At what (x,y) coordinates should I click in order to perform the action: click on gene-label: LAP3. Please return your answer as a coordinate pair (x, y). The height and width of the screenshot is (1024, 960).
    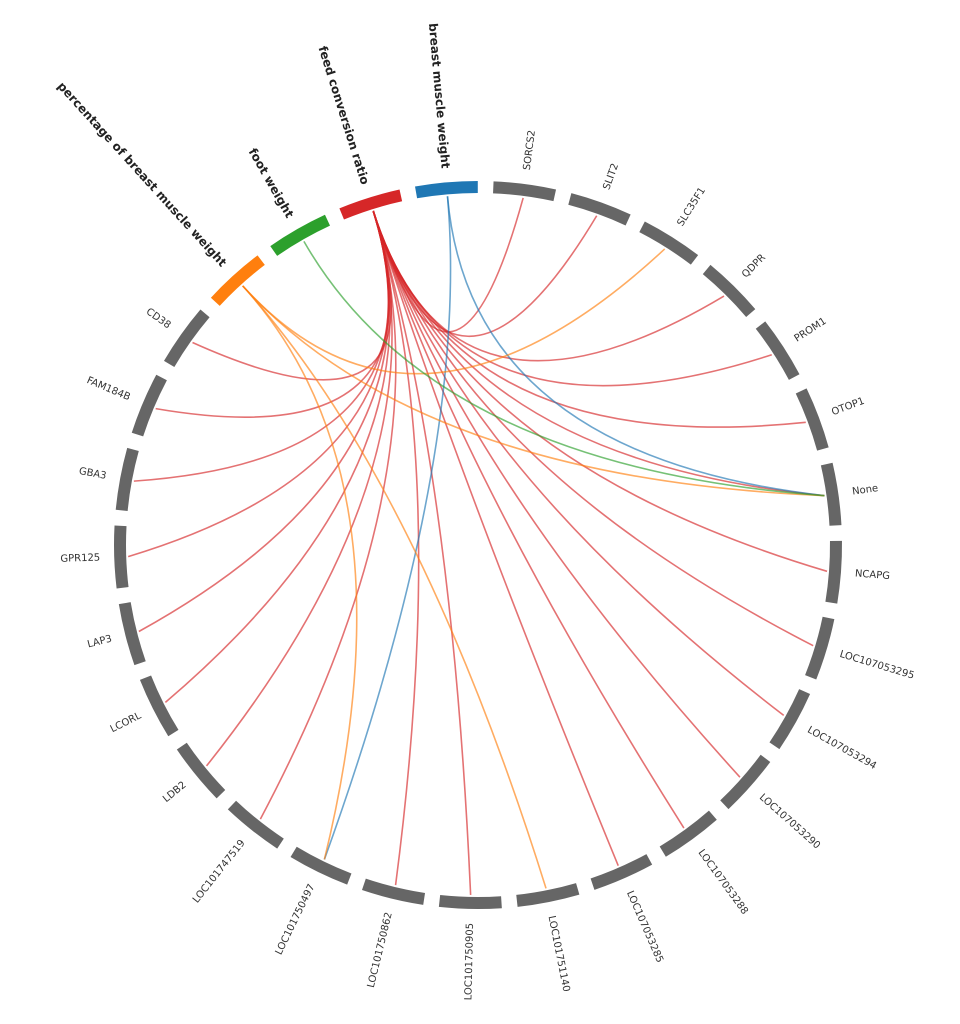
    Looking at the image, I should click on (99, 642).